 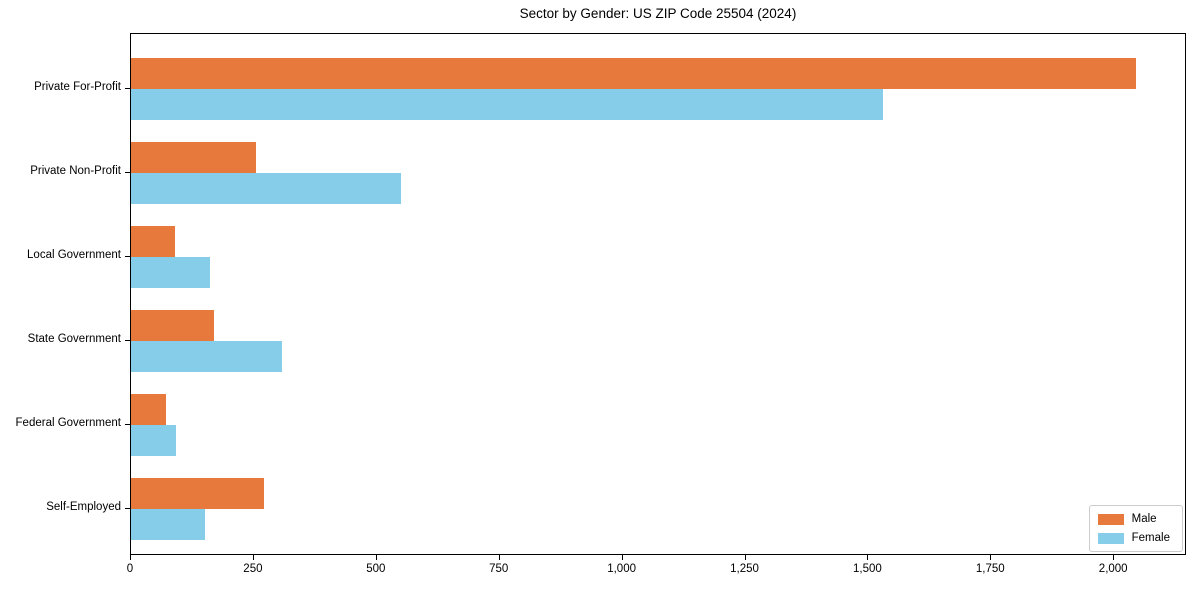 I want to click on bar-female-local-government, so click(x=170, y=272).